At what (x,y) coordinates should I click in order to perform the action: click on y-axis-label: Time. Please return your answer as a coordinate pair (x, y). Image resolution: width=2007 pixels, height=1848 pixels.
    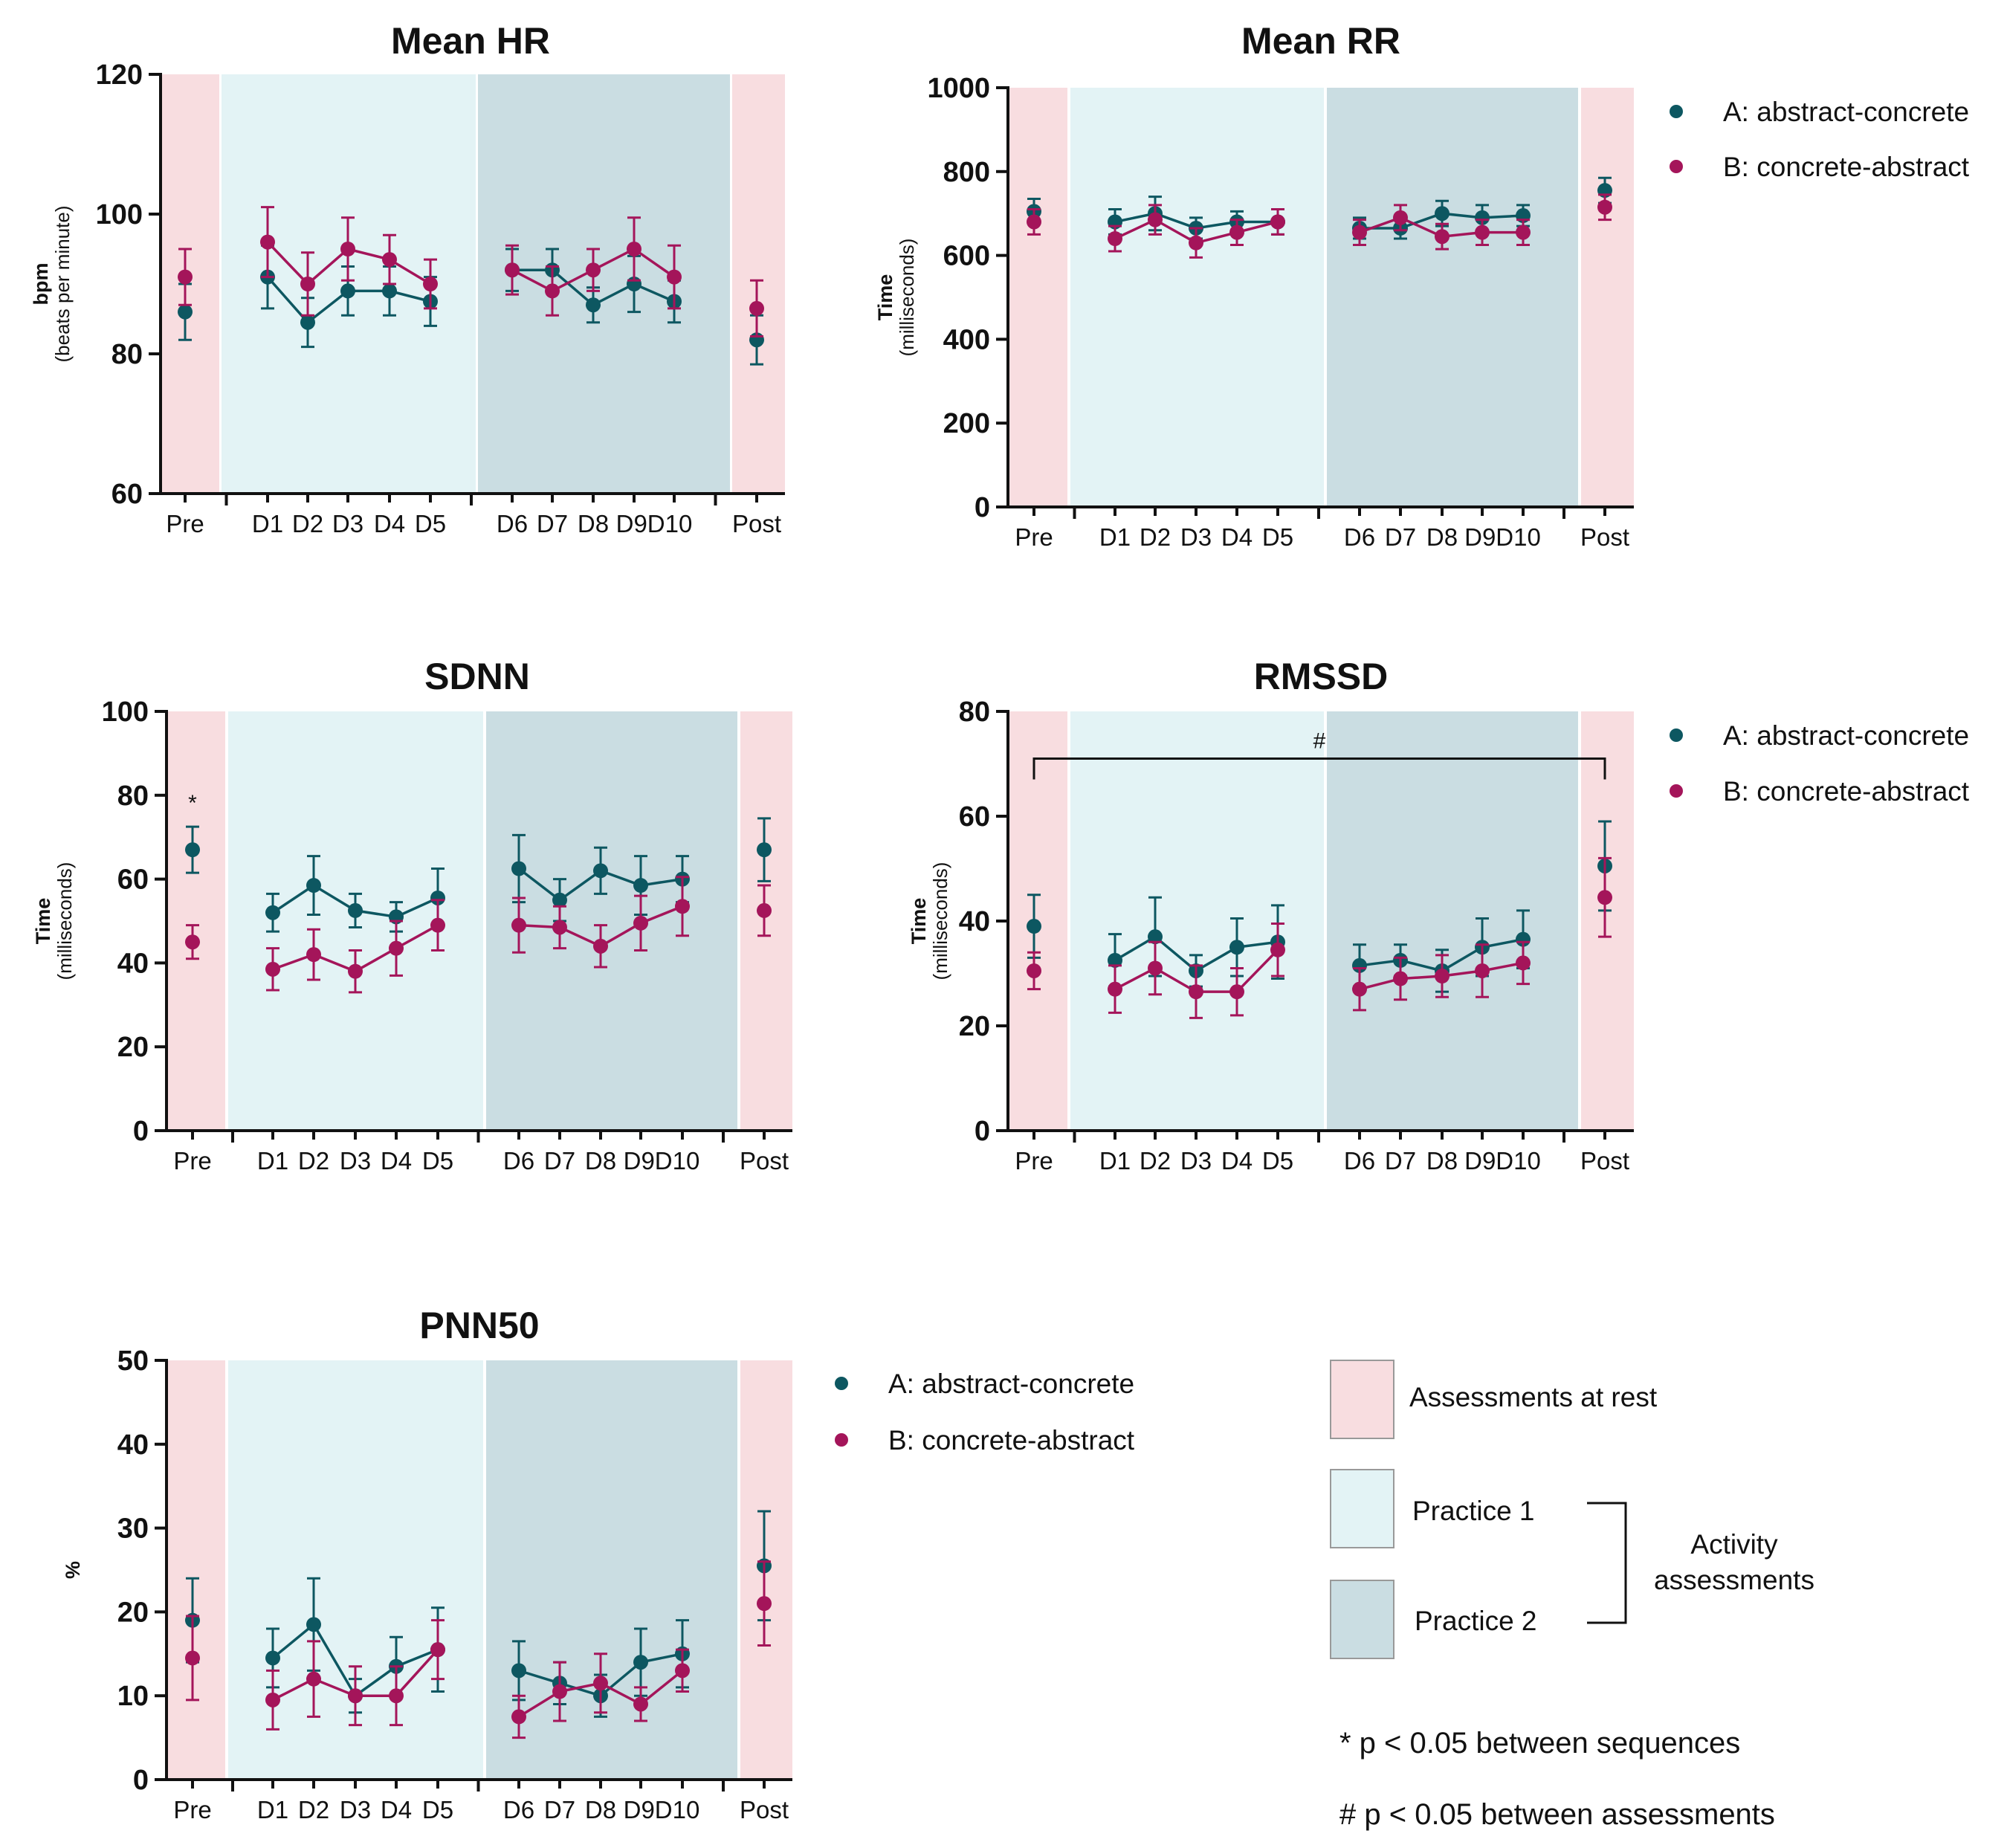
    Looking at the image, I should click on (885, 298).